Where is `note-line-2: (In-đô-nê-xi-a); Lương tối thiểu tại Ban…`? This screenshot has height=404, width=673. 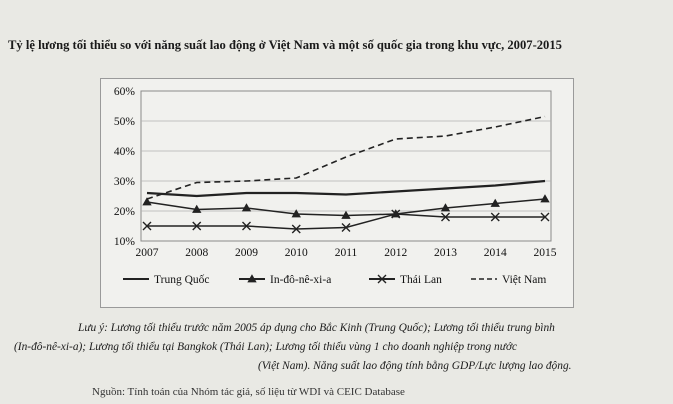 note-line-2: (In-đô-nê-xi-a); Lương tối thiểu tại Ban… is located at coordinates (266, 347).